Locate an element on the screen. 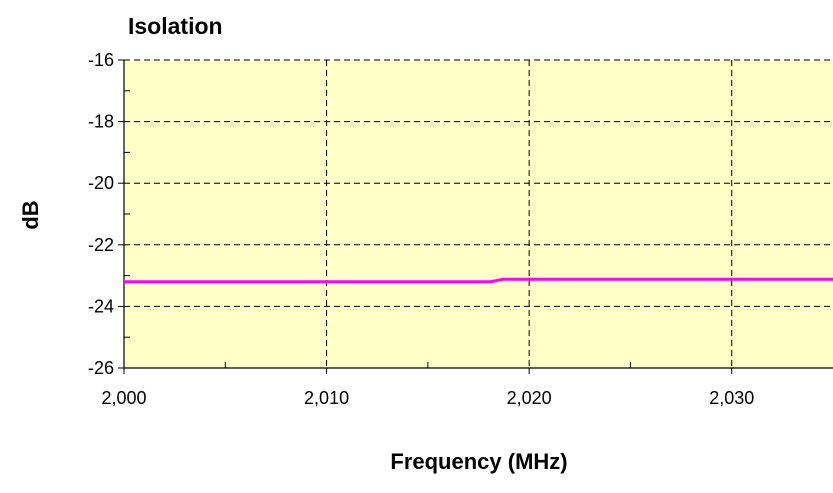 The height and width of the screenshot is (493, 833). y-axis-title: dB is located at coordinates (30, 214).